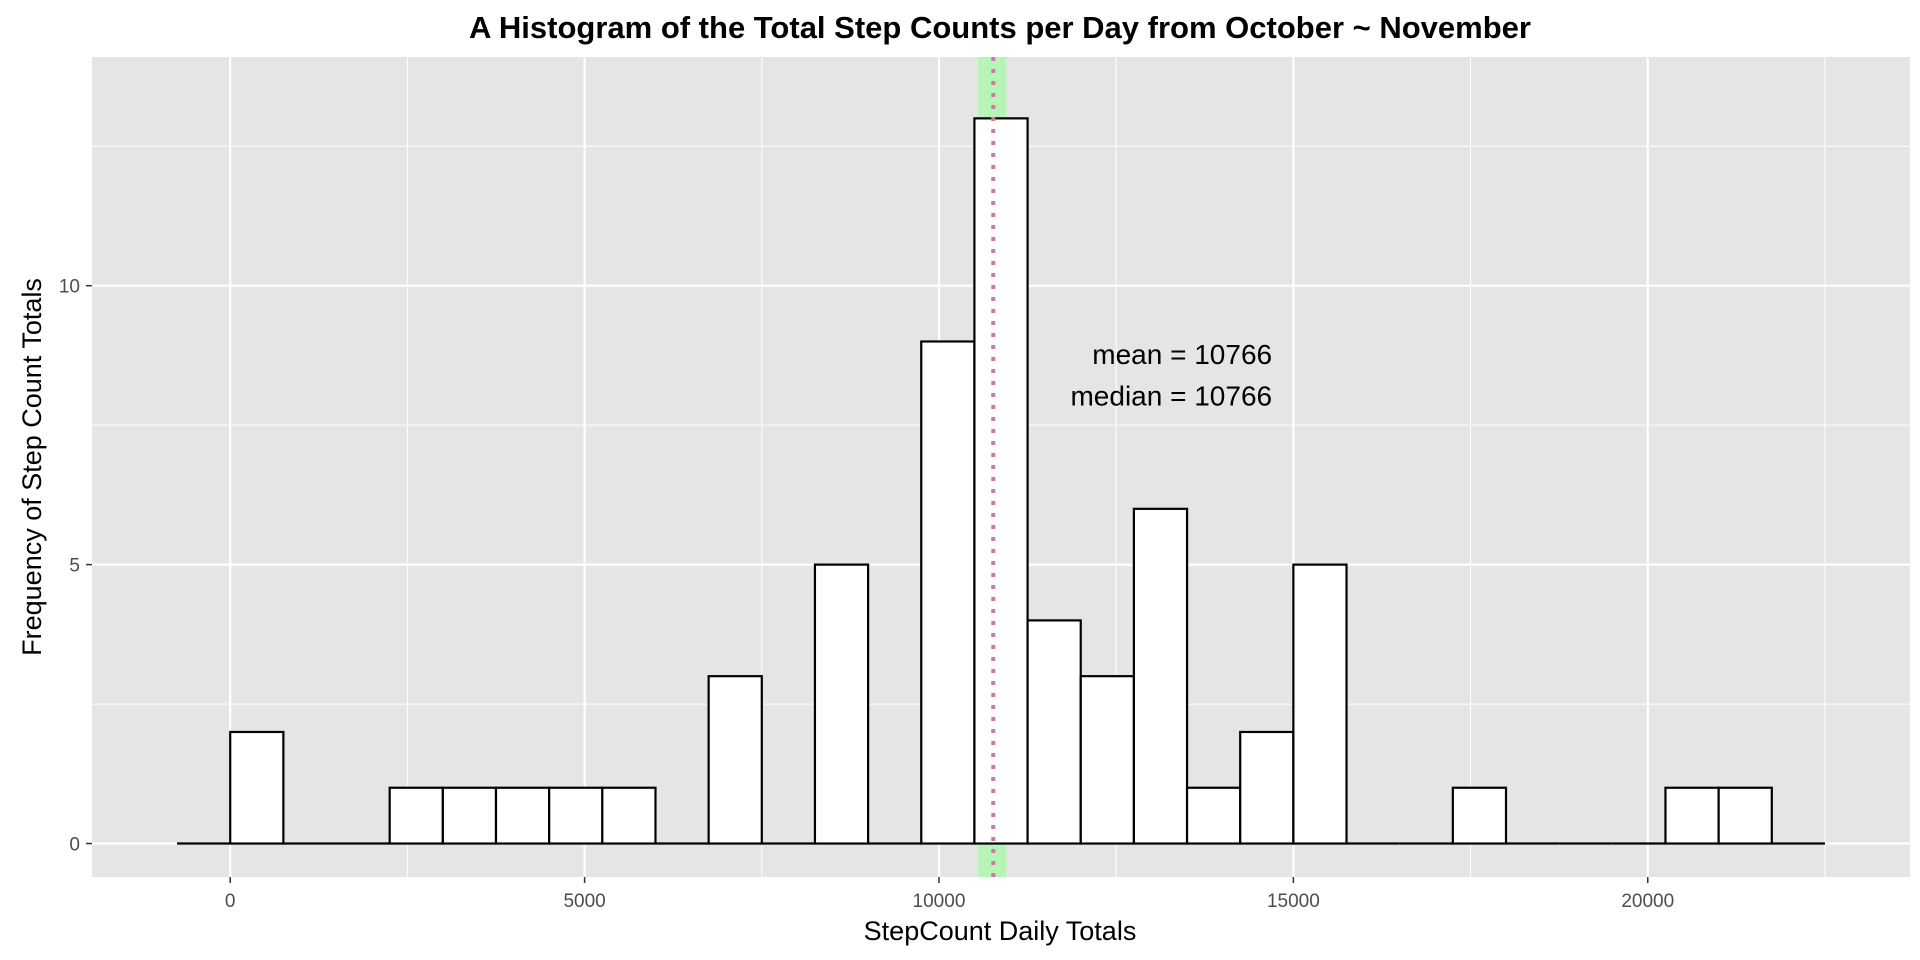  I want to click on y-tick-label: 10, so click(69, 287).